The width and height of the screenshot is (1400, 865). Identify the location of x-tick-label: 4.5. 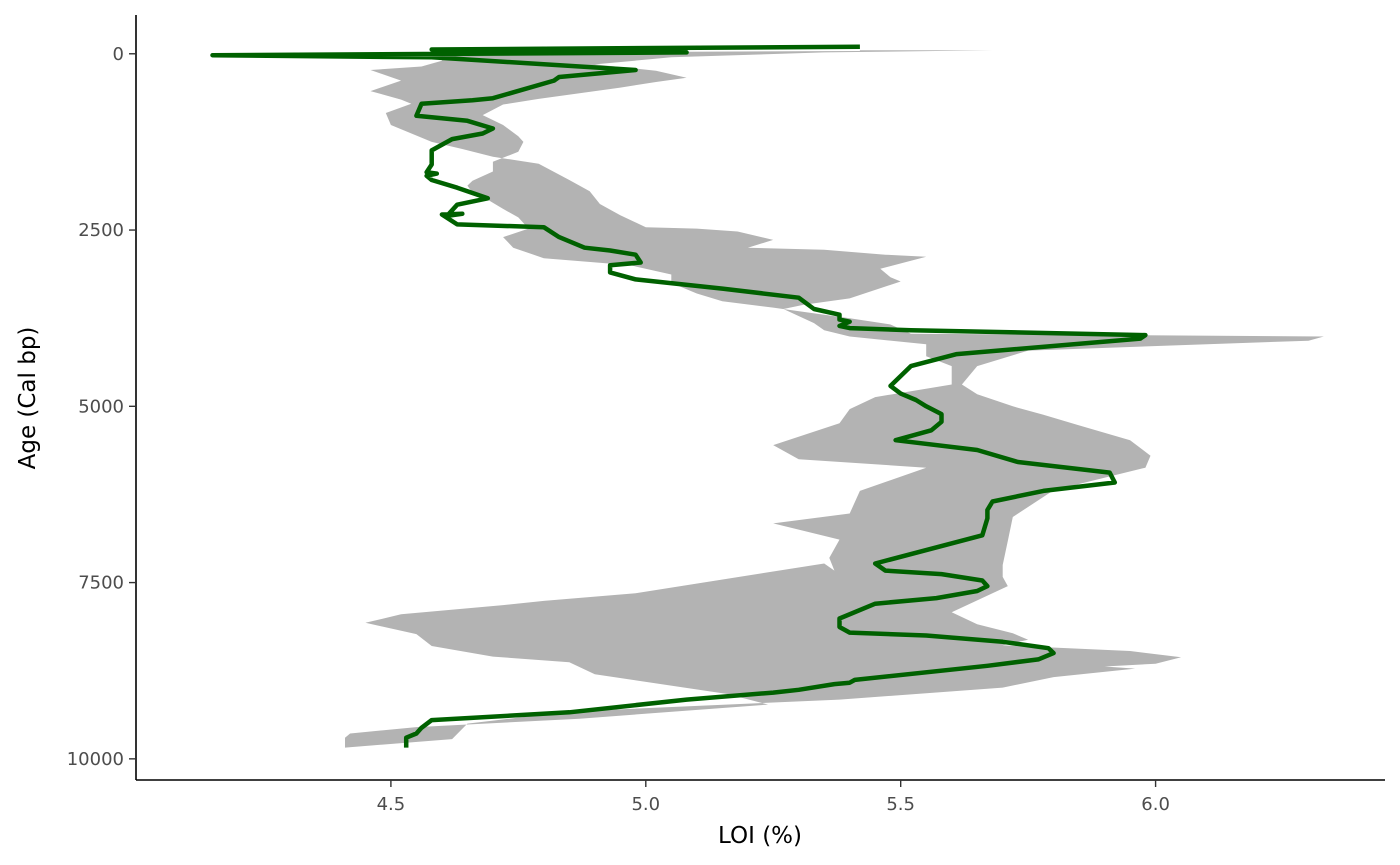
(391, 804).